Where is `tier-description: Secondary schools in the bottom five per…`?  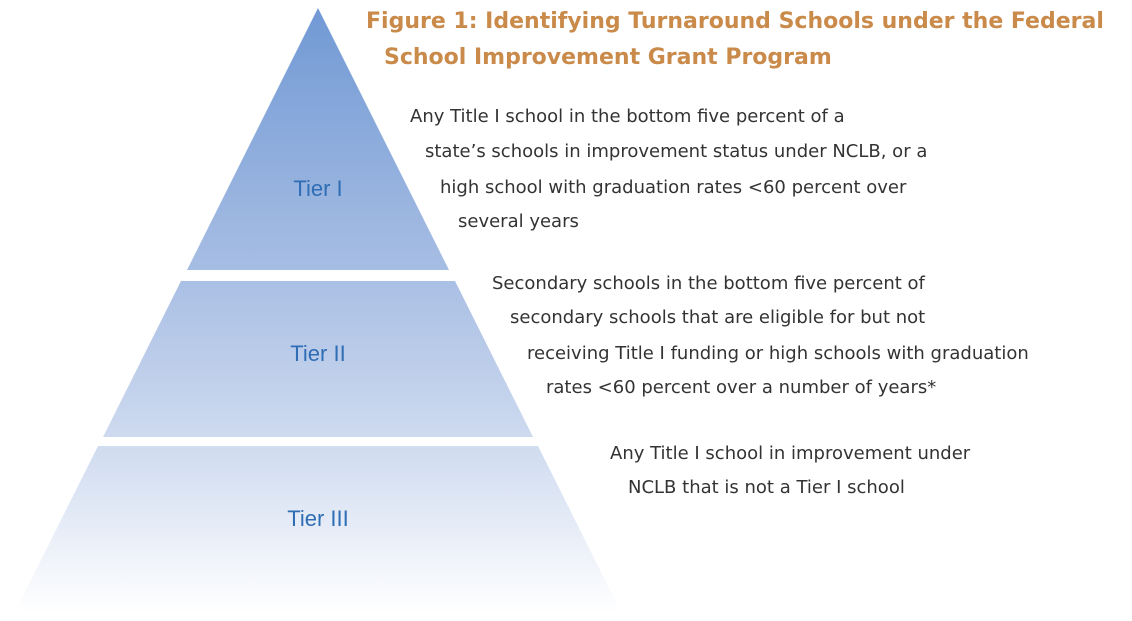
tier-description: Secondary schools in the bottom five per… is located at coordinates (709, 283).